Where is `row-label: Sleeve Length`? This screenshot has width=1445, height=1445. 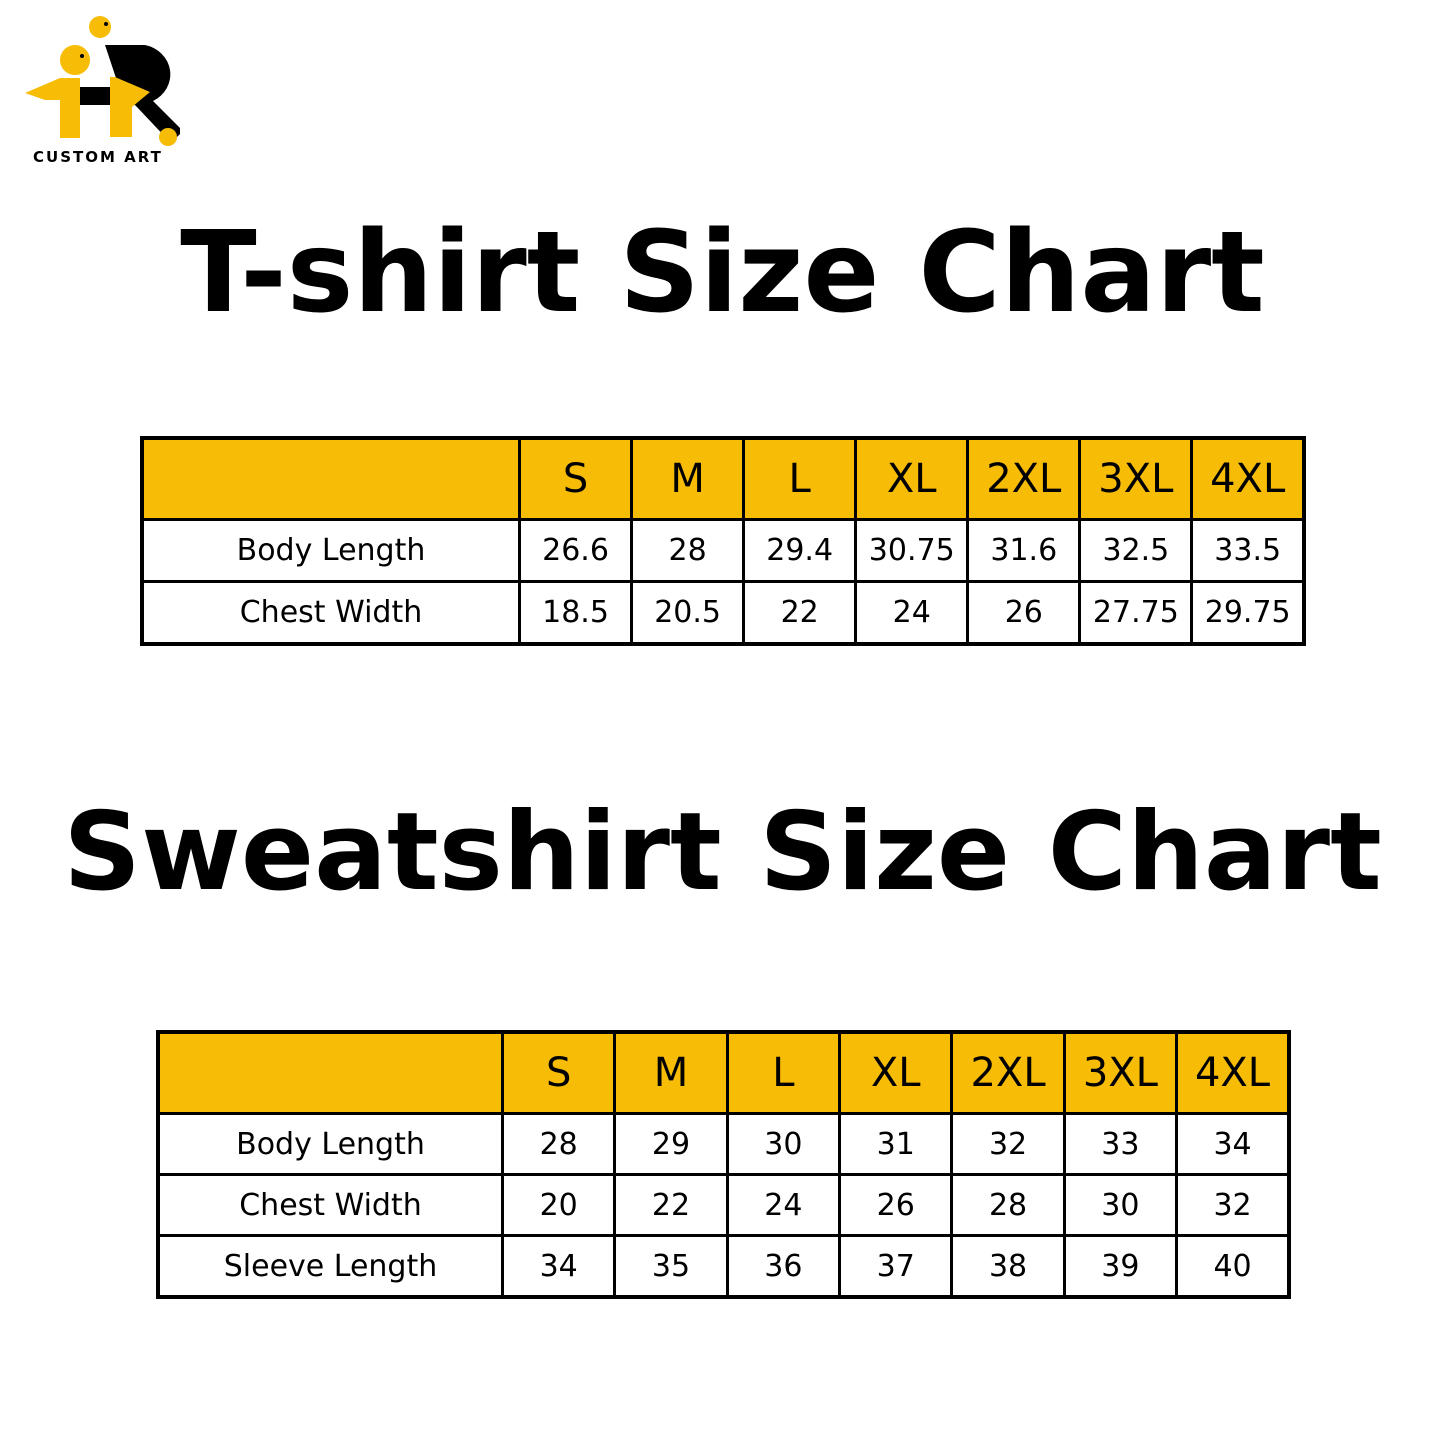
row-label: Sleeve Length is located at coordinates (330, 1266).